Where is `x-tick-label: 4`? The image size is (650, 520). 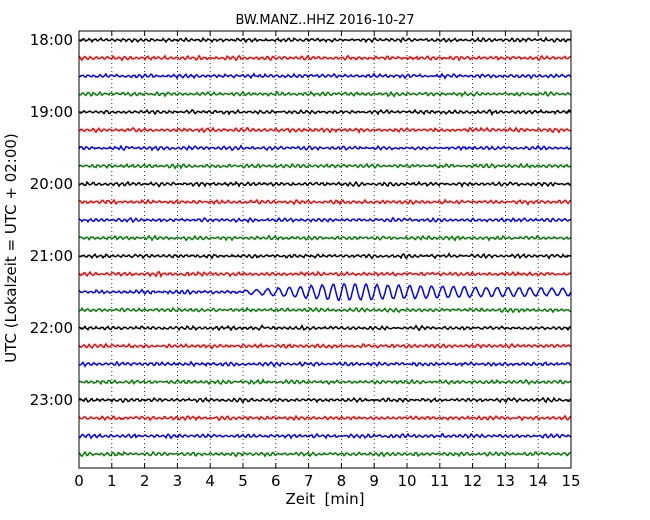
x-tick-label: 4 is located at coordinates (210, 481).